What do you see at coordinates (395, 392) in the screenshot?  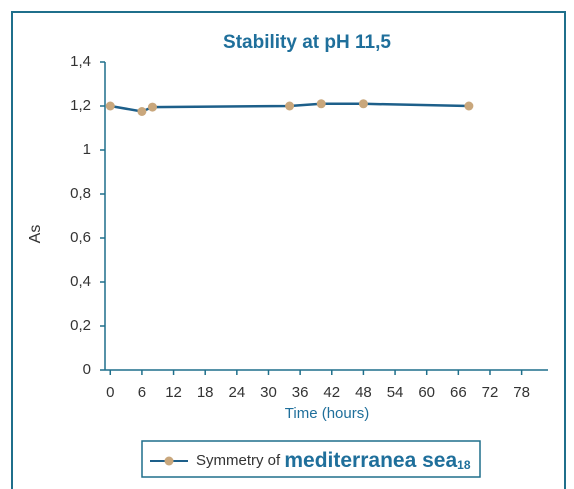 I see `x-tick-label: 54` at bounding box center [395, 392].